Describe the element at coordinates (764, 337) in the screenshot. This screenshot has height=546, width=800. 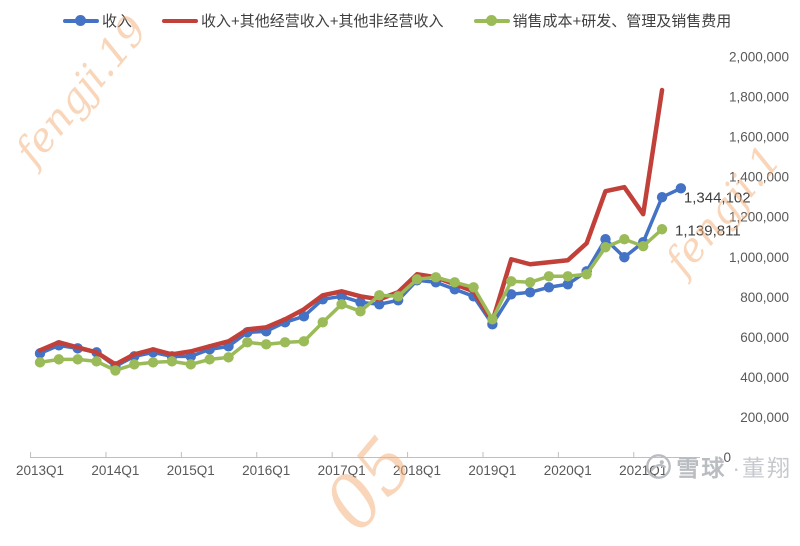
I see `y-axis-label: 600,000` at that location.